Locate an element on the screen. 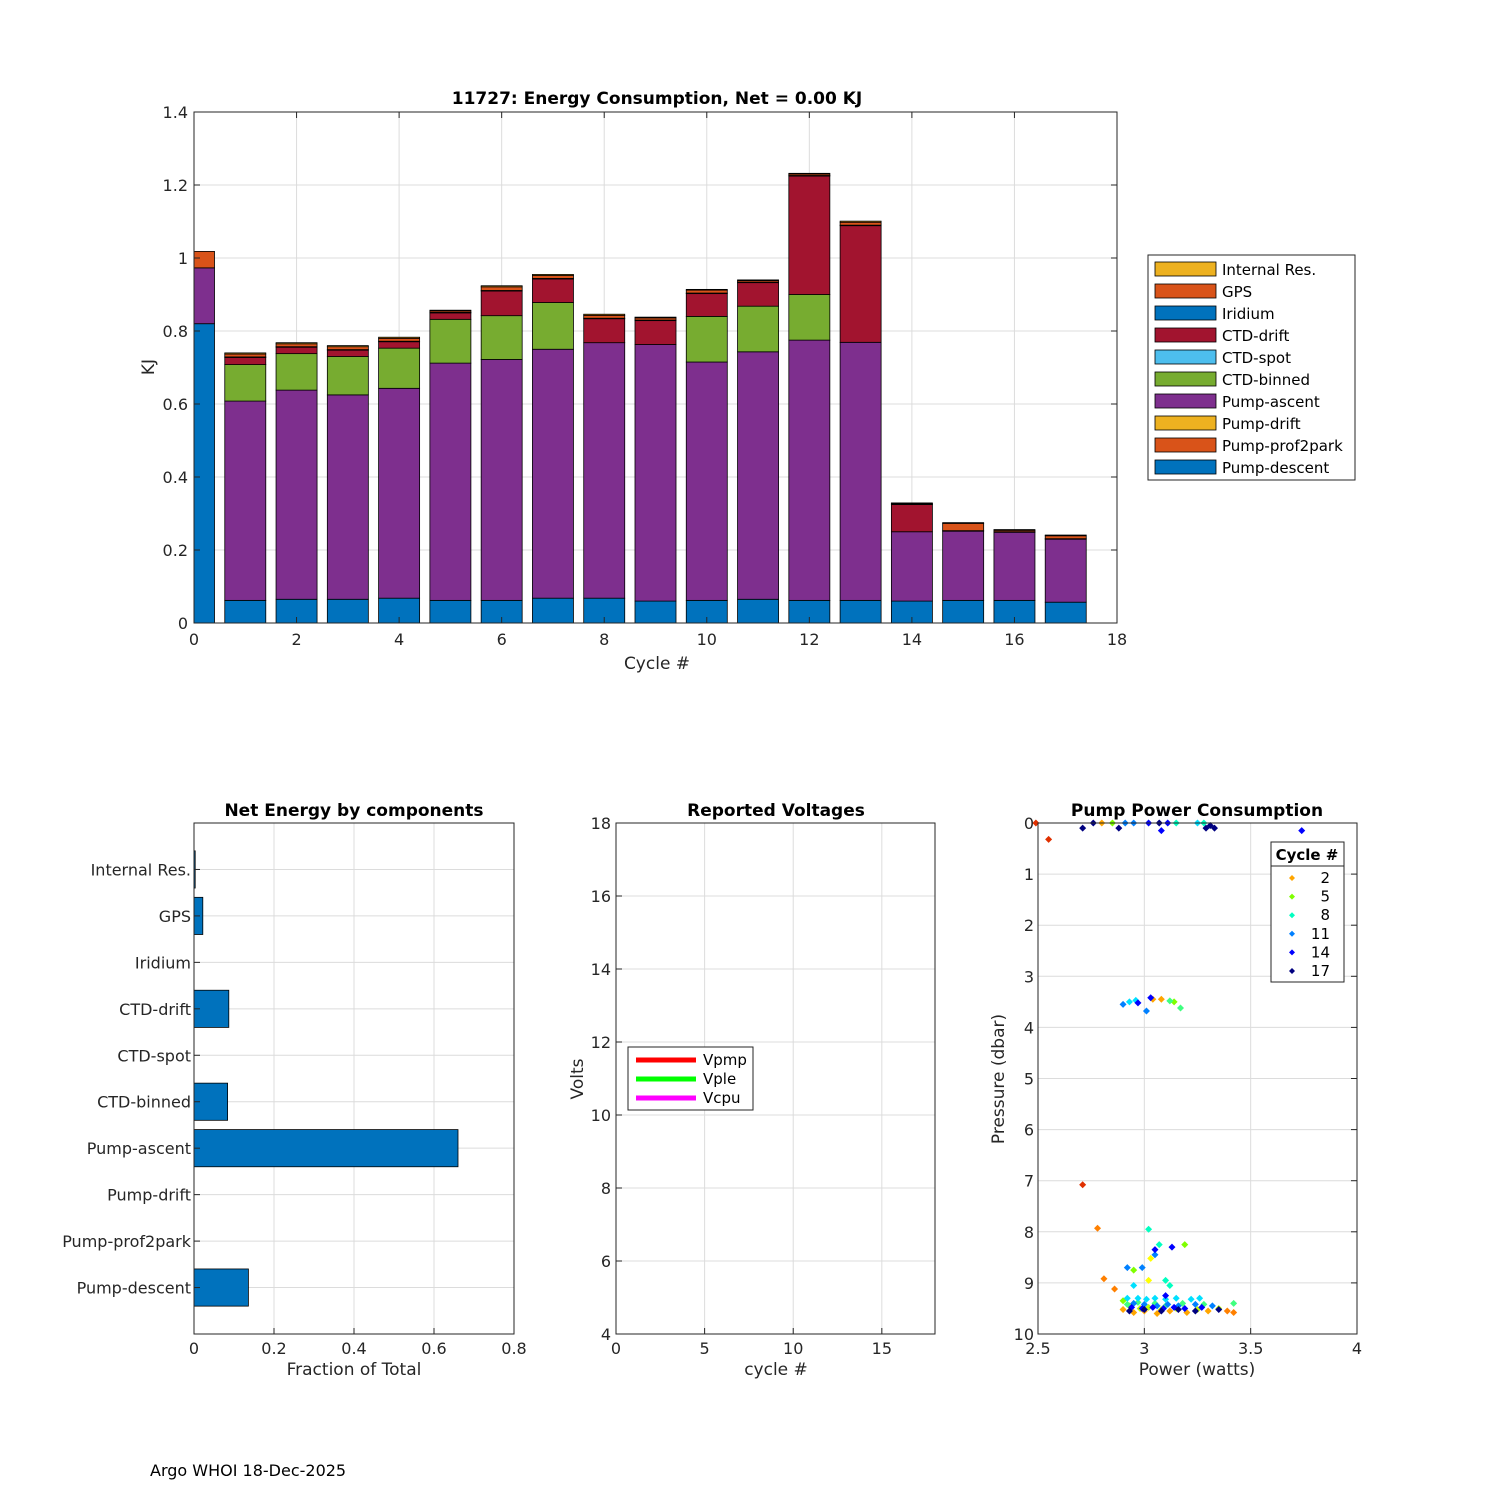 The width and height of the screenshot is (1500, 1500). energy-legend-label: CTD-binned is located at coordinates (1266, 380).